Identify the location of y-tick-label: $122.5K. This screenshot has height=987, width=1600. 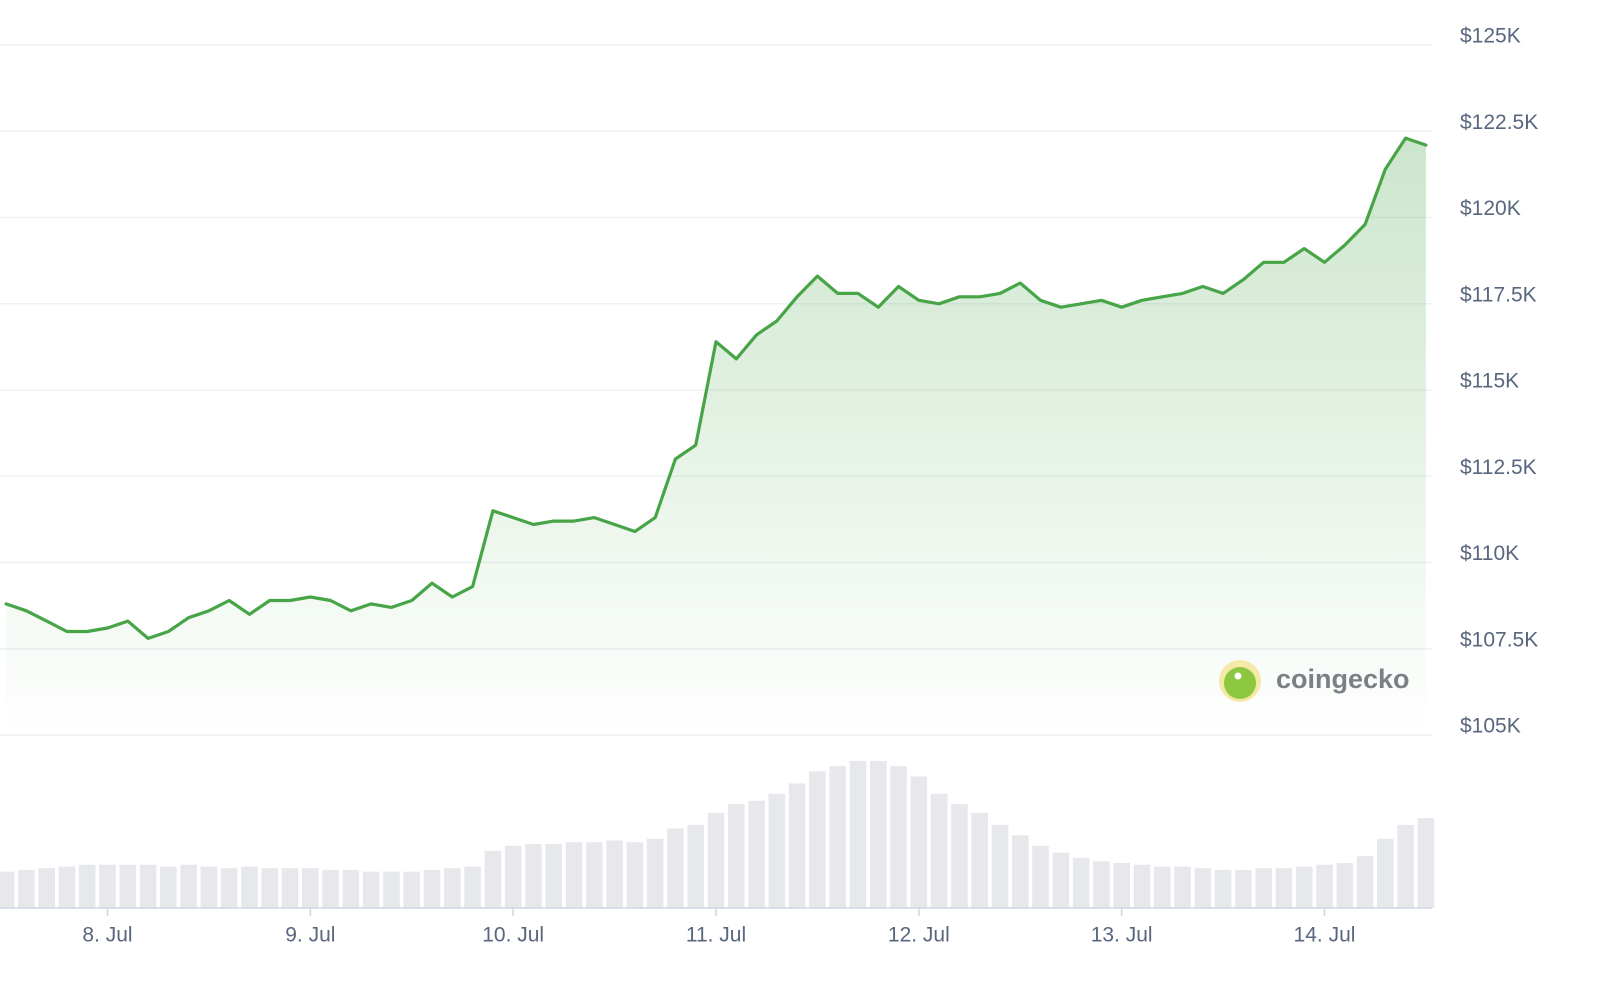
(1499, 122).